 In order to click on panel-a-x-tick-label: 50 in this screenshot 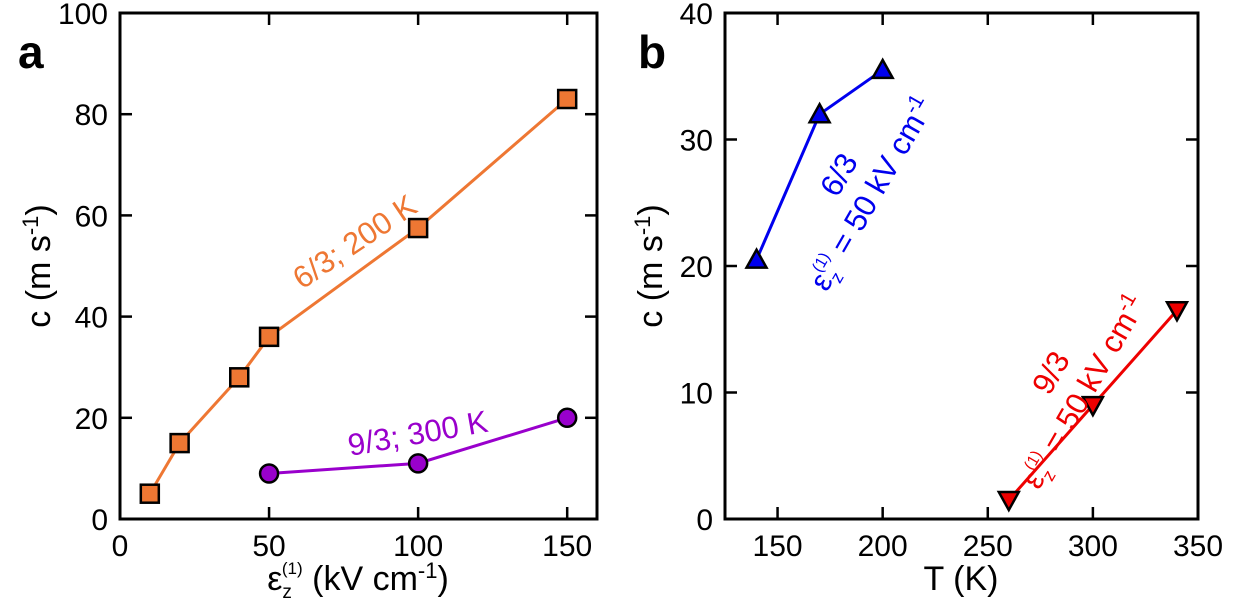, I will do `click(268, 546)`.